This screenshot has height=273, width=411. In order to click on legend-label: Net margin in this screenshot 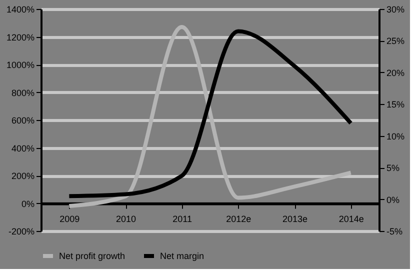, I will do `click(182, 256)`.